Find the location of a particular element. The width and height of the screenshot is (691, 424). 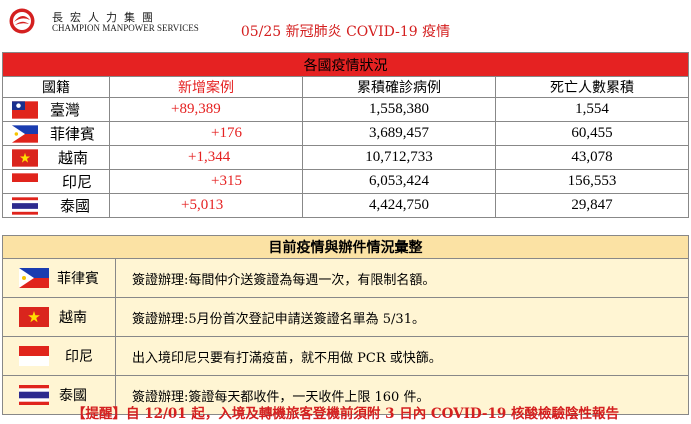

table-row: 印尼 +315 6,053,424 156,553 is located at coordinates (345, 181).